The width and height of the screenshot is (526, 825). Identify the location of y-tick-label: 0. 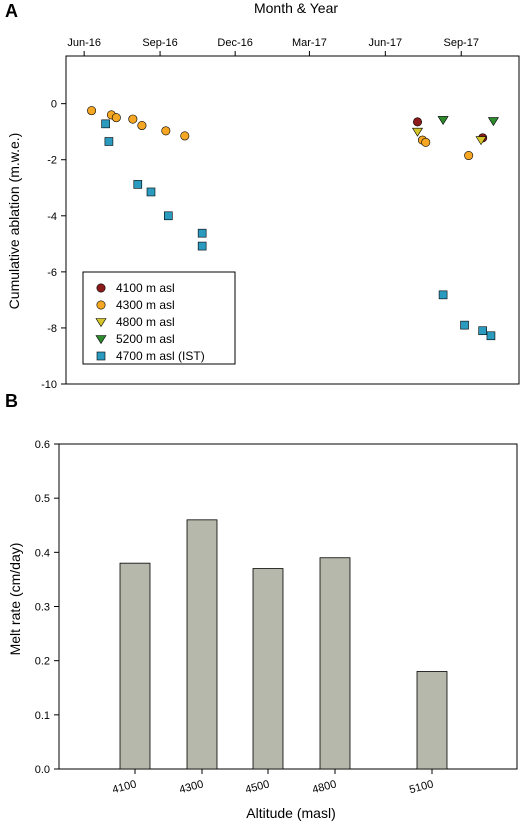
(54, 105).